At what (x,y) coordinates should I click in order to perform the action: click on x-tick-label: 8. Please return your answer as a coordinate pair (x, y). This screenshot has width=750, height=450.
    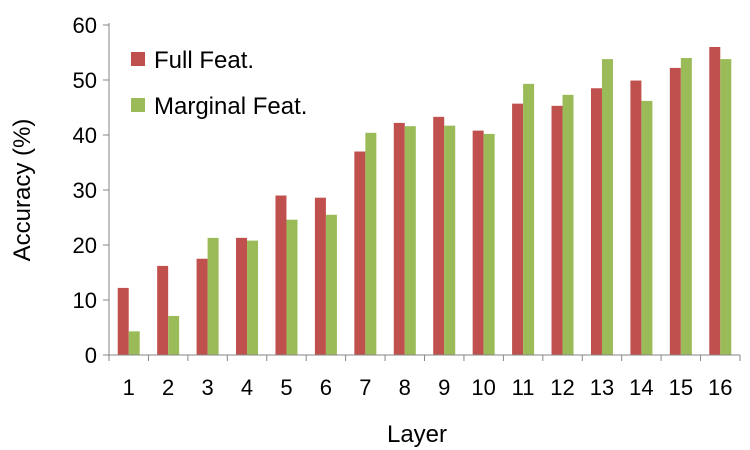
    Looking at the image, I should click on (405, 387).